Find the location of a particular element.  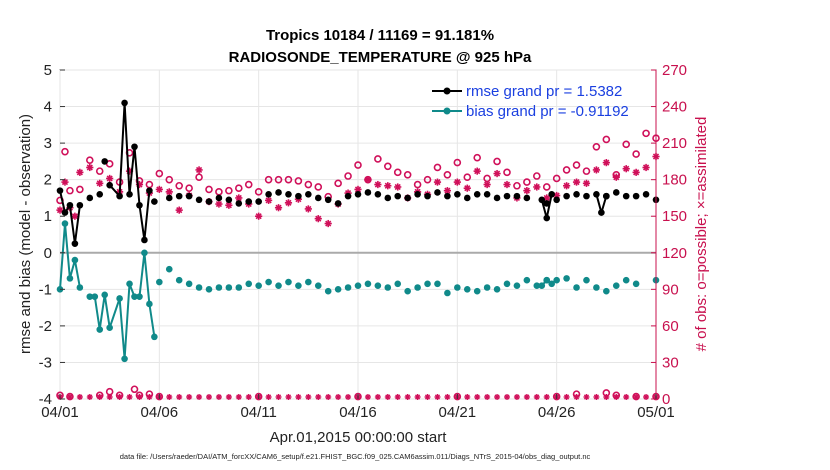

rmse-line is located at coordinates (129, 171).